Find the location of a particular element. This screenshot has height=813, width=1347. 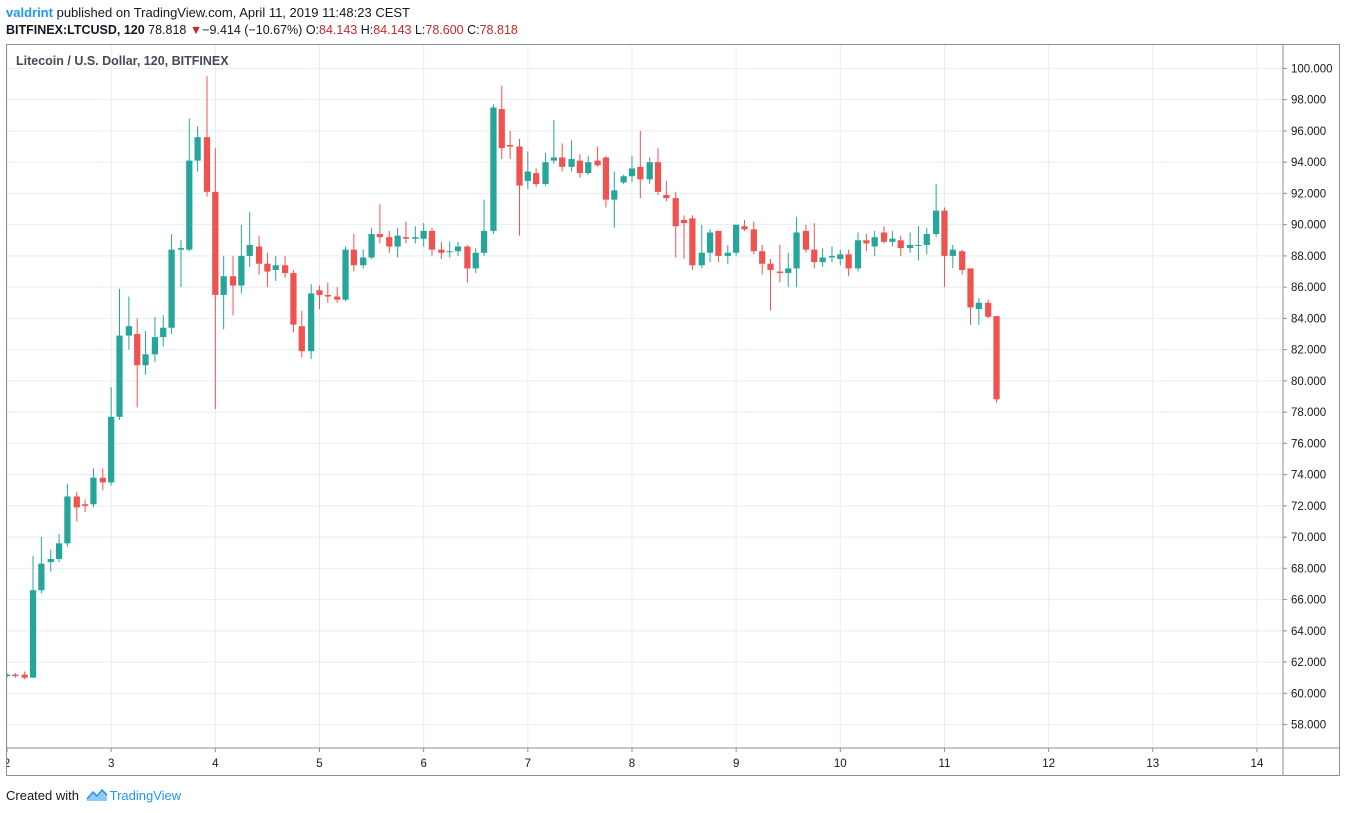

tradingview-logo-icon is located at coordinates (97, 795).